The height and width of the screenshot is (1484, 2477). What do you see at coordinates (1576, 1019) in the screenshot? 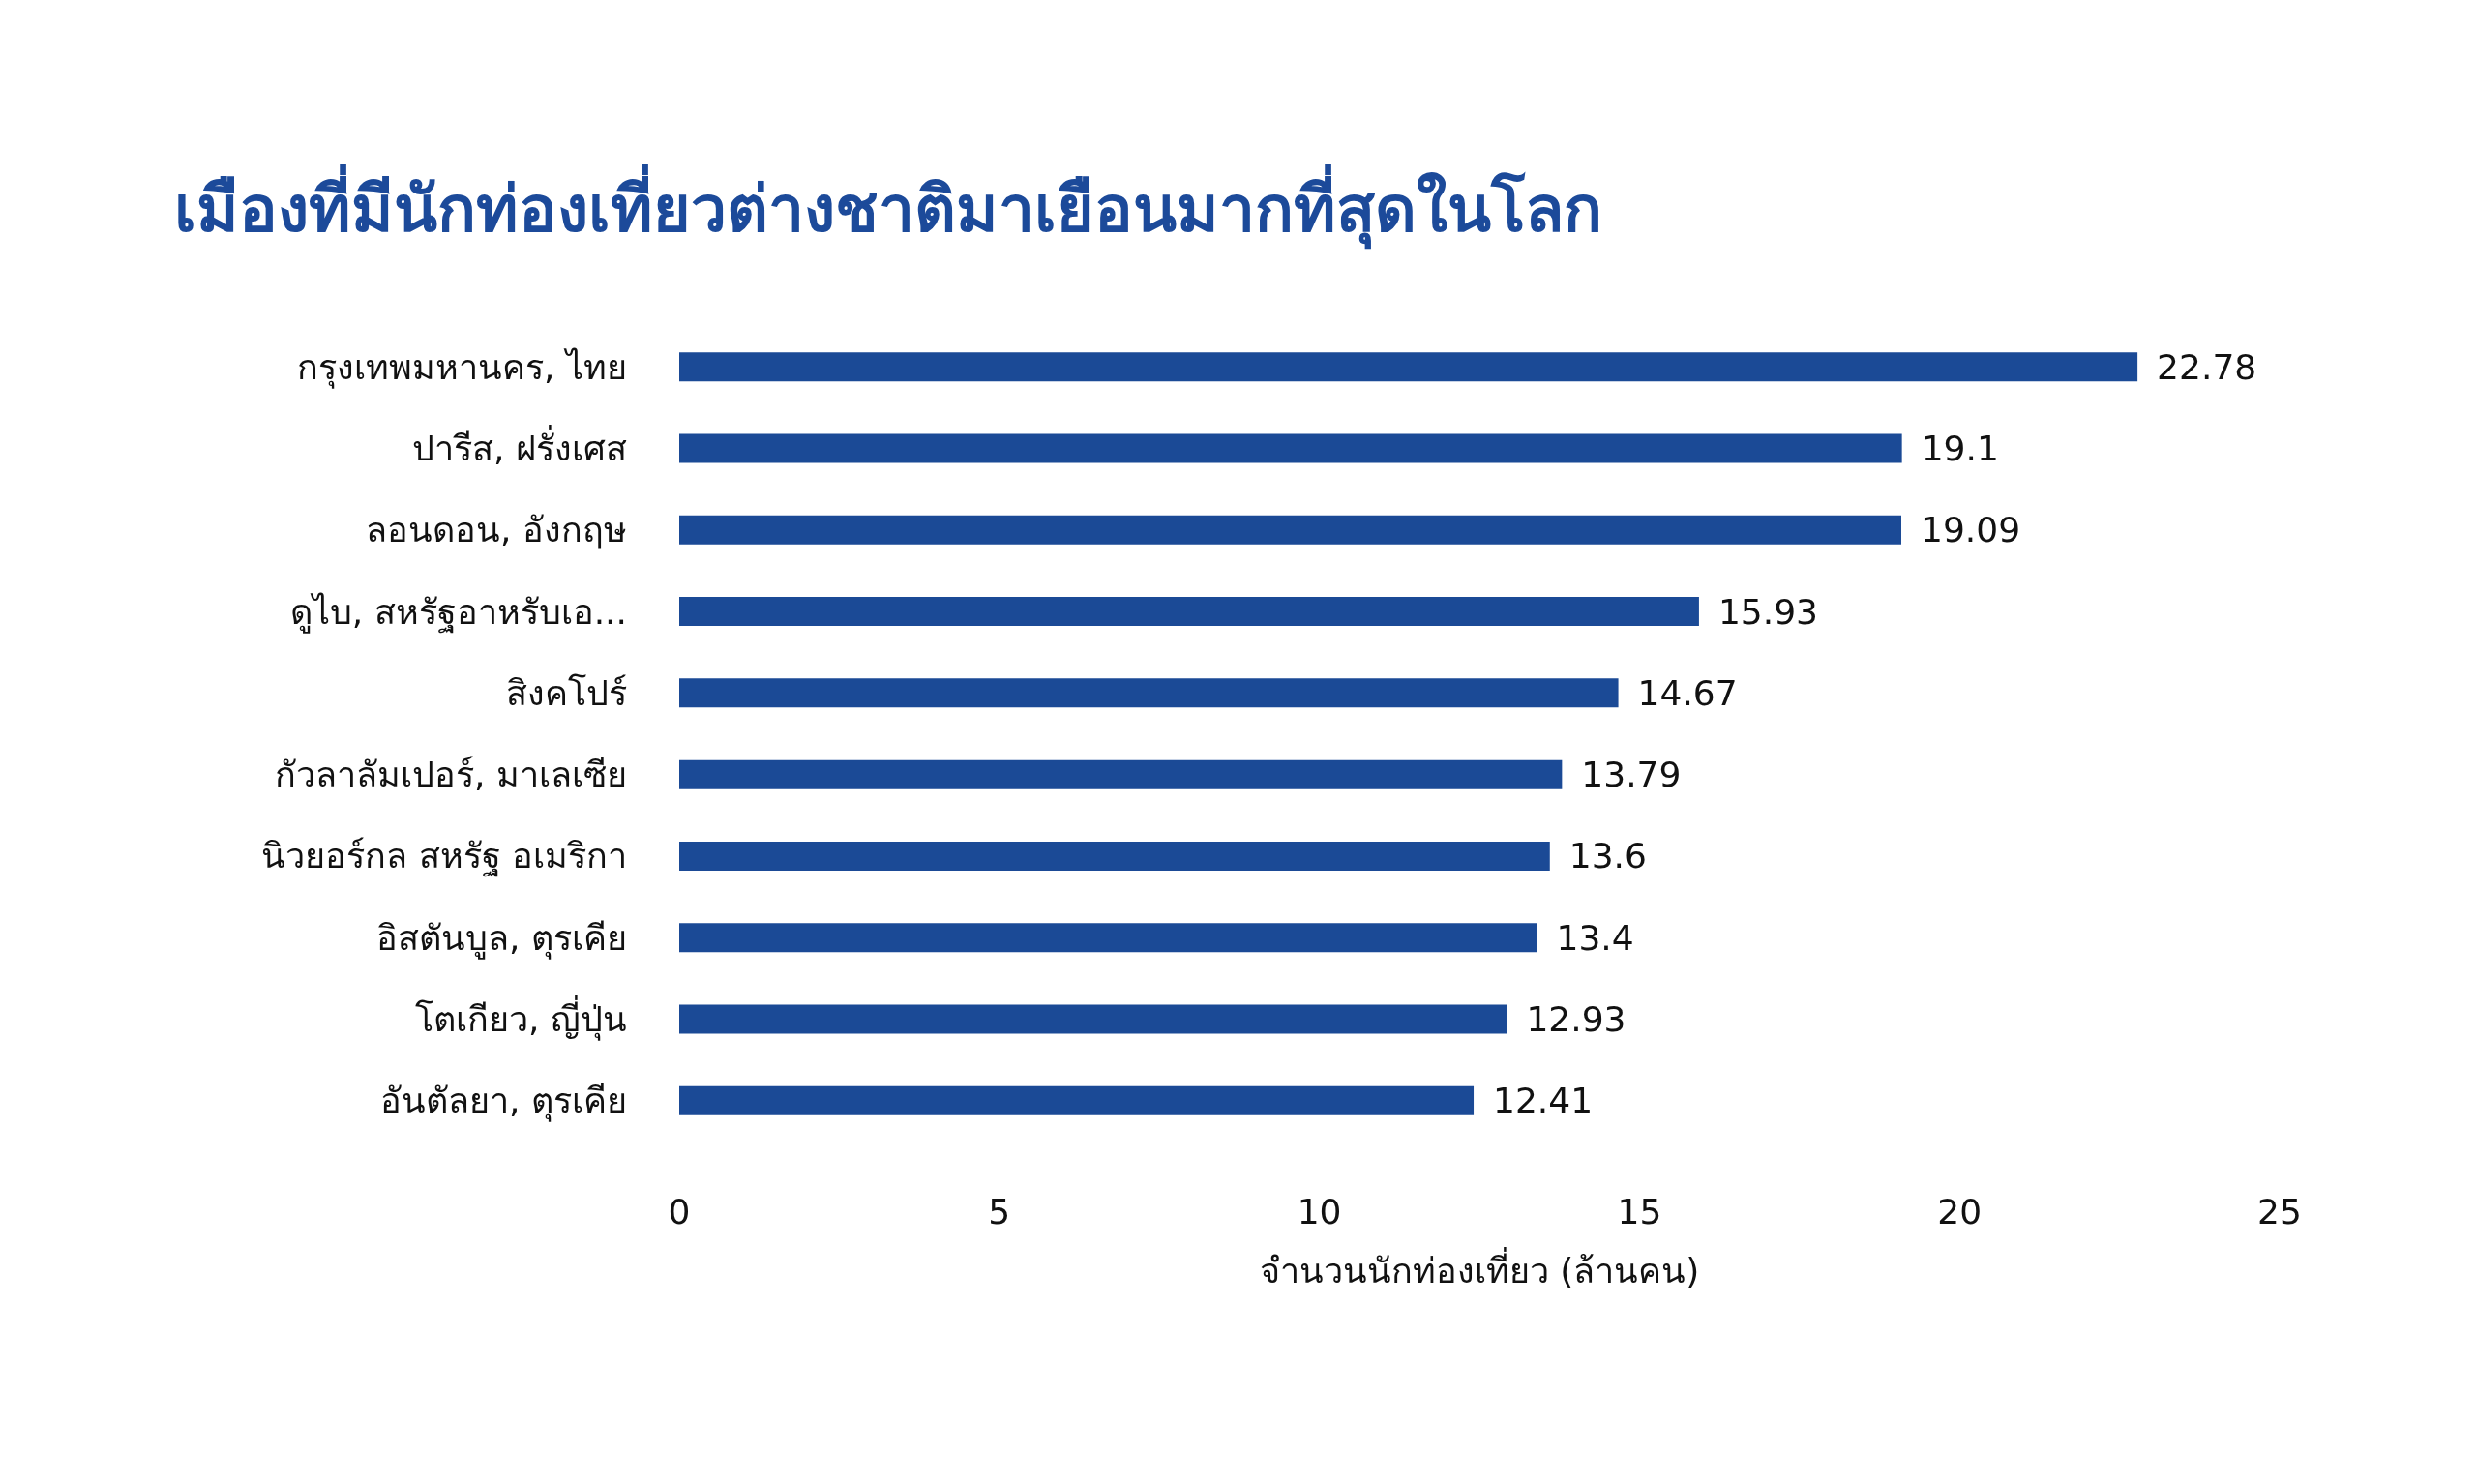
I see `data-label: 12.93` at bounding box center [1576, 1019].